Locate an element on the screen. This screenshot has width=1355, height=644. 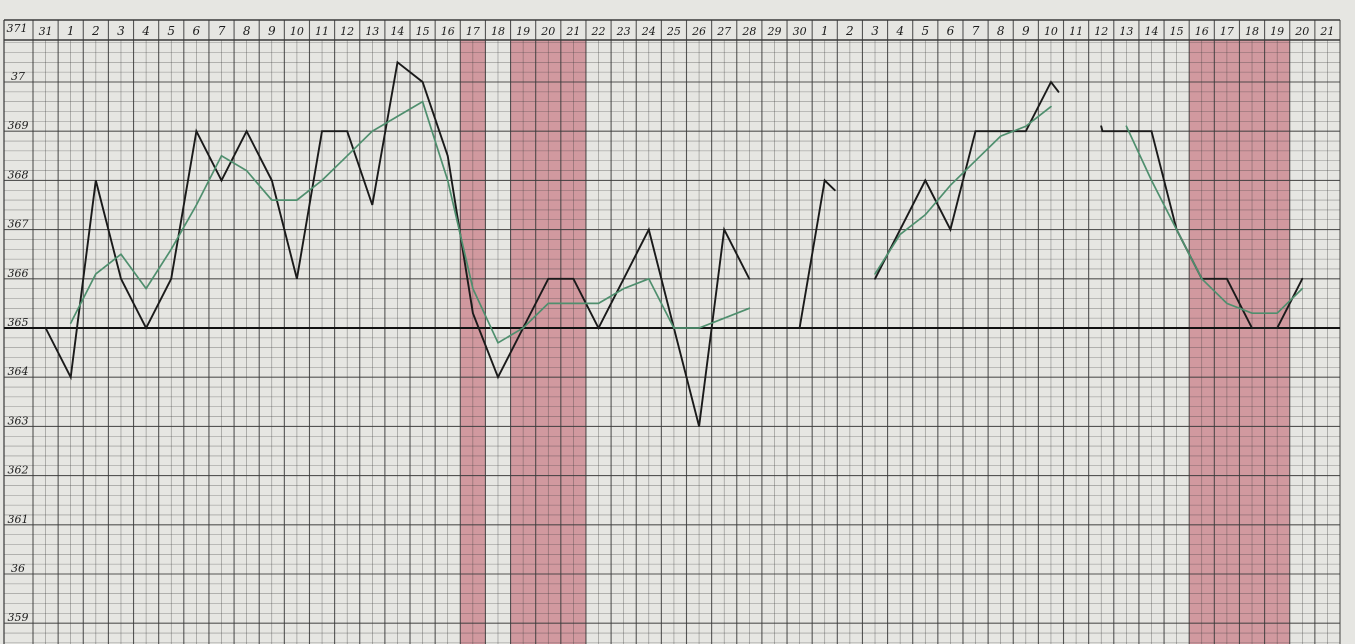
y-tick-label: 363 is located at coordinates (18, 420).